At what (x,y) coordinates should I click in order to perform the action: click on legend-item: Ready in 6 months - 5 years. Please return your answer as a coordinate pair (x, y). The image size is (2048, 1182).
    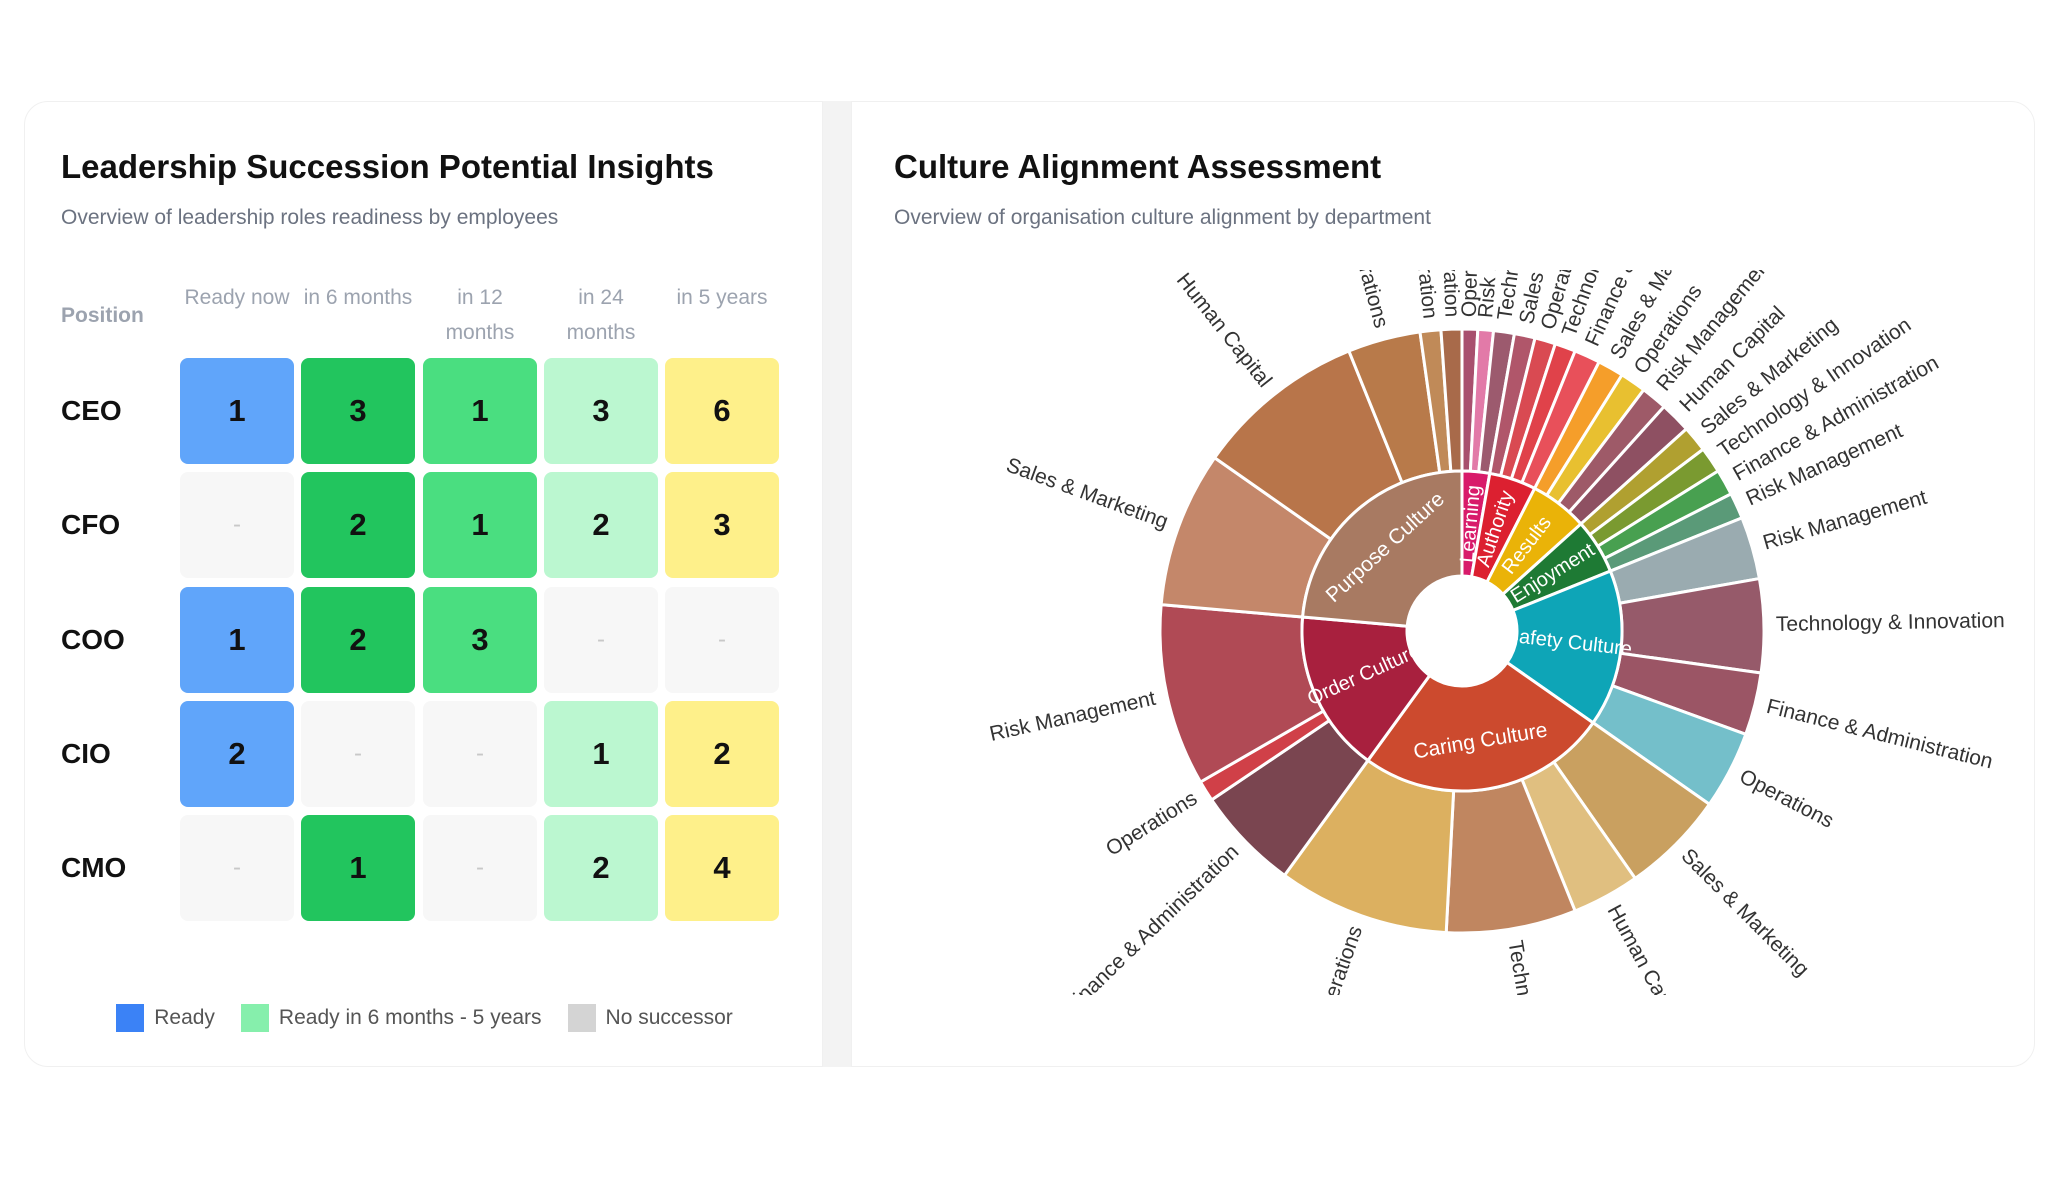
    Looking at the image, I should click on (391, 1018).